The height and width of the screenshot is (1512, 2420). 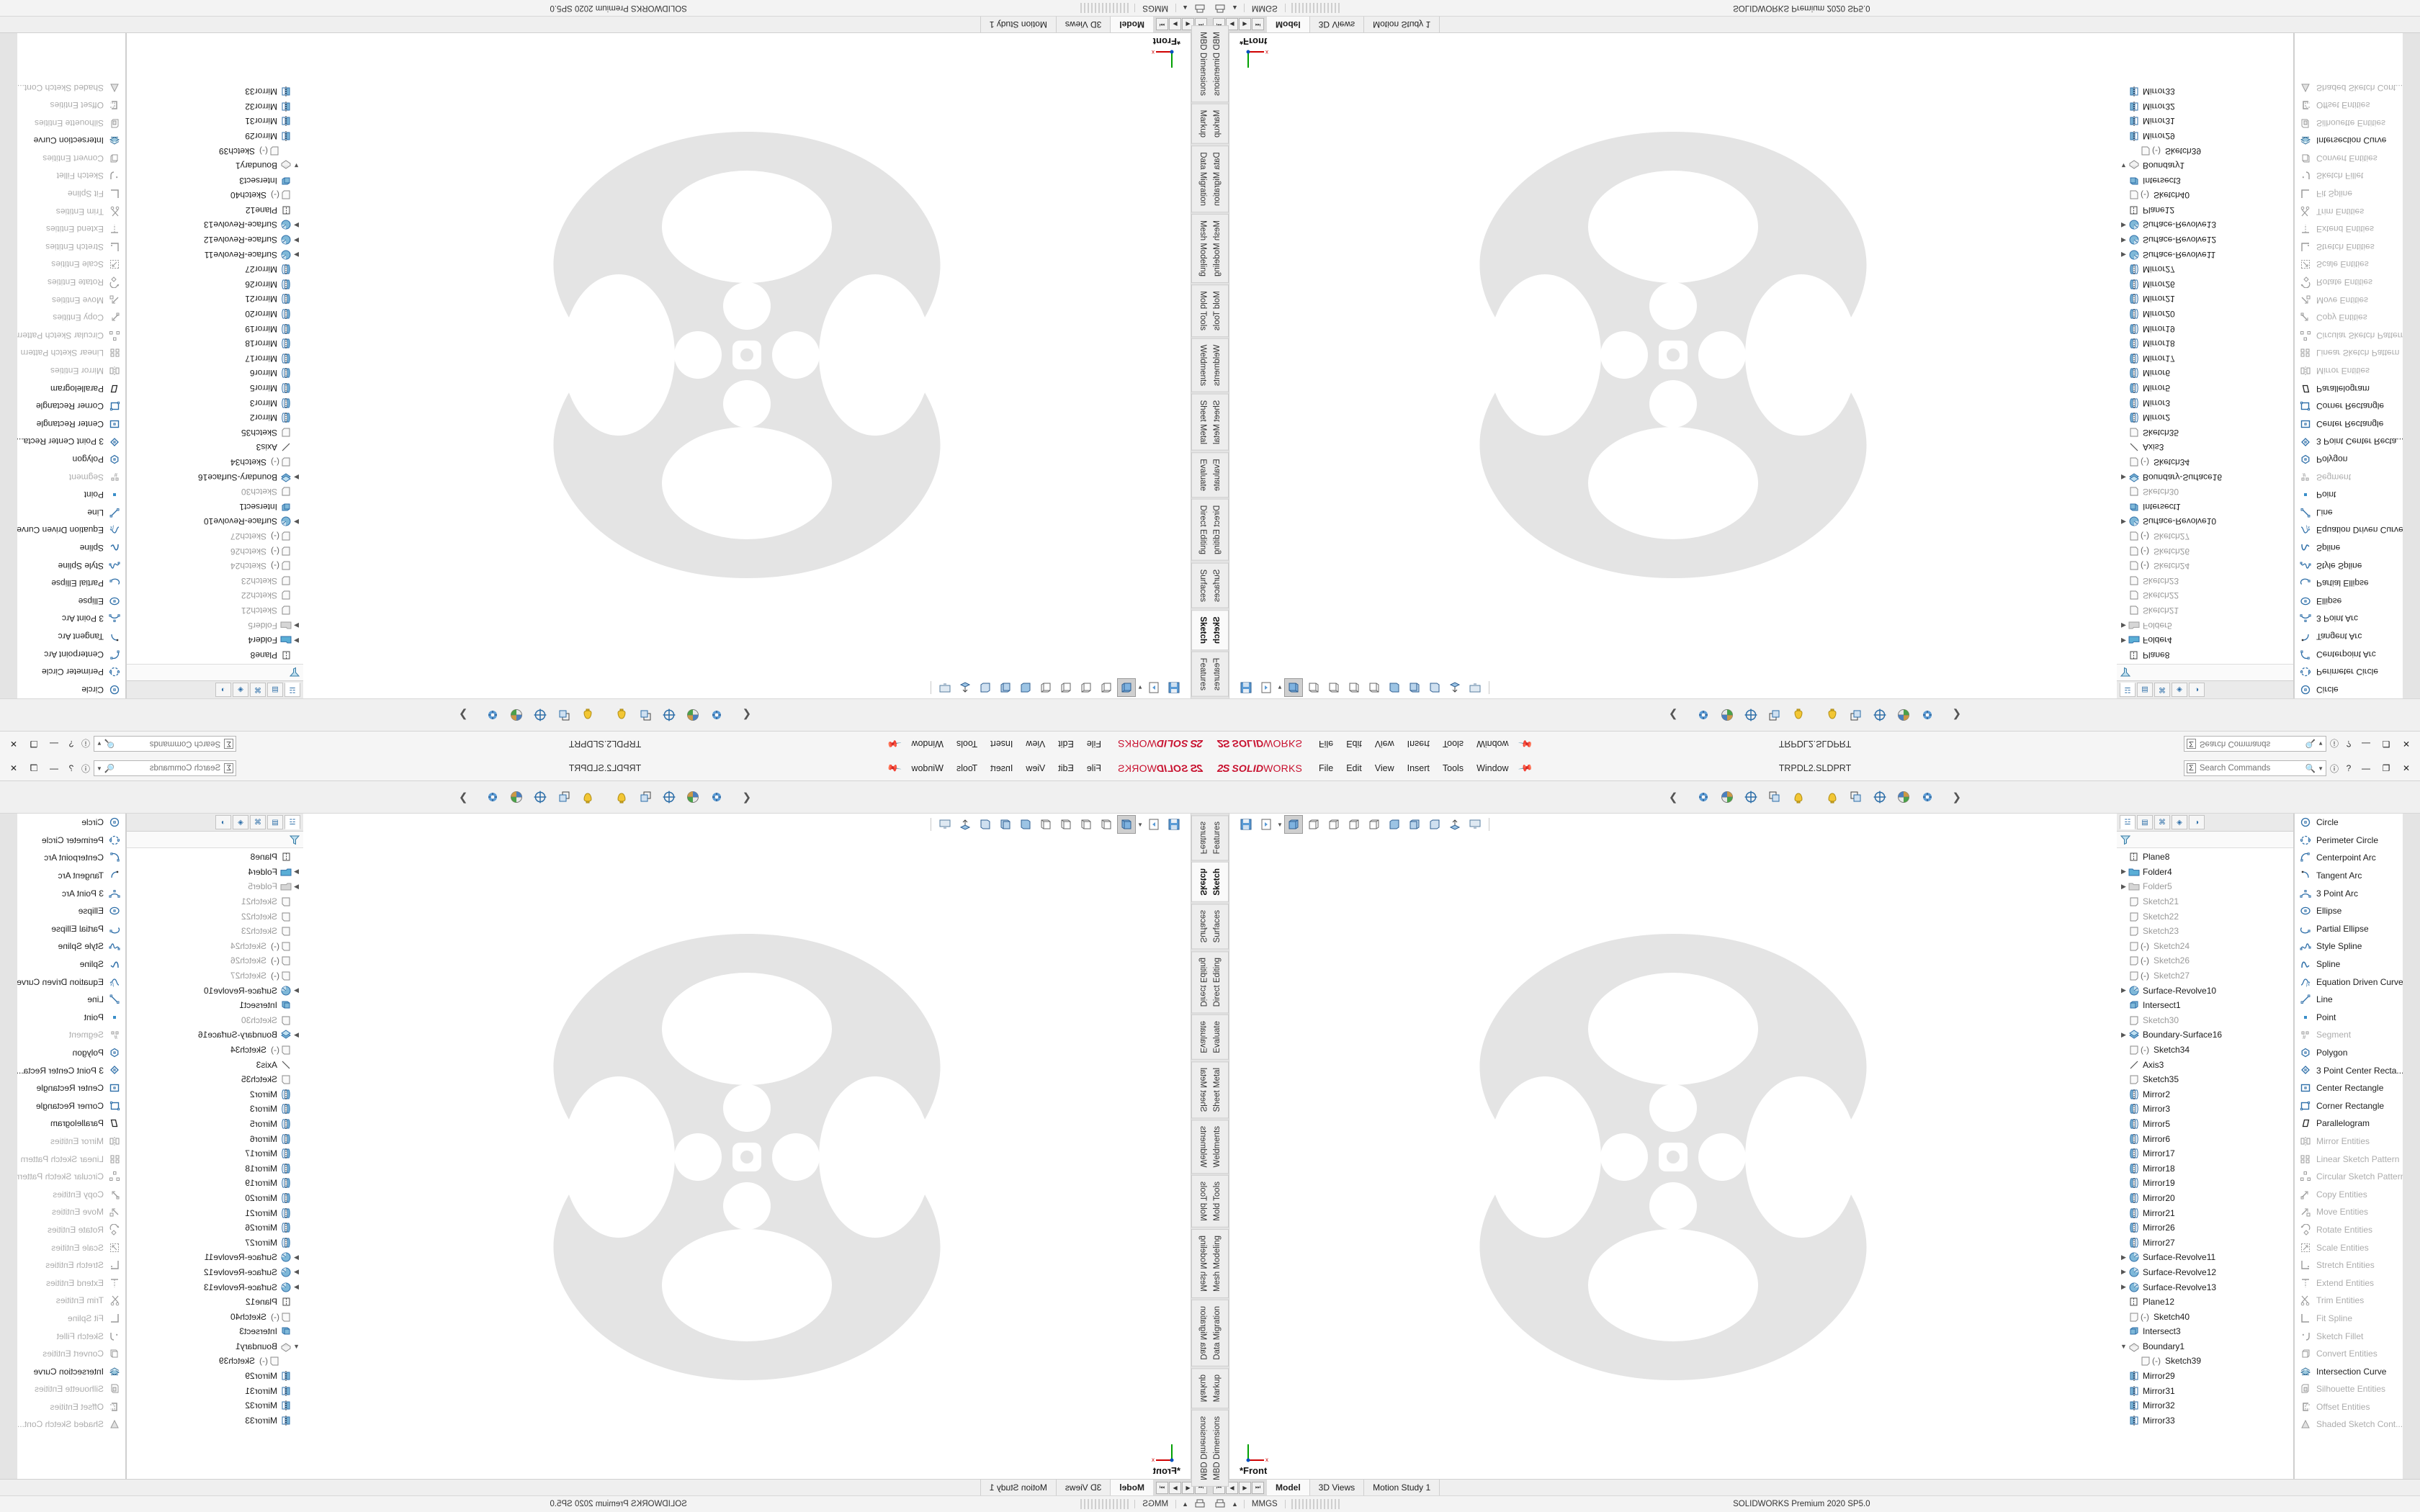 I want to click on search-input, so click(x=170, y=744).